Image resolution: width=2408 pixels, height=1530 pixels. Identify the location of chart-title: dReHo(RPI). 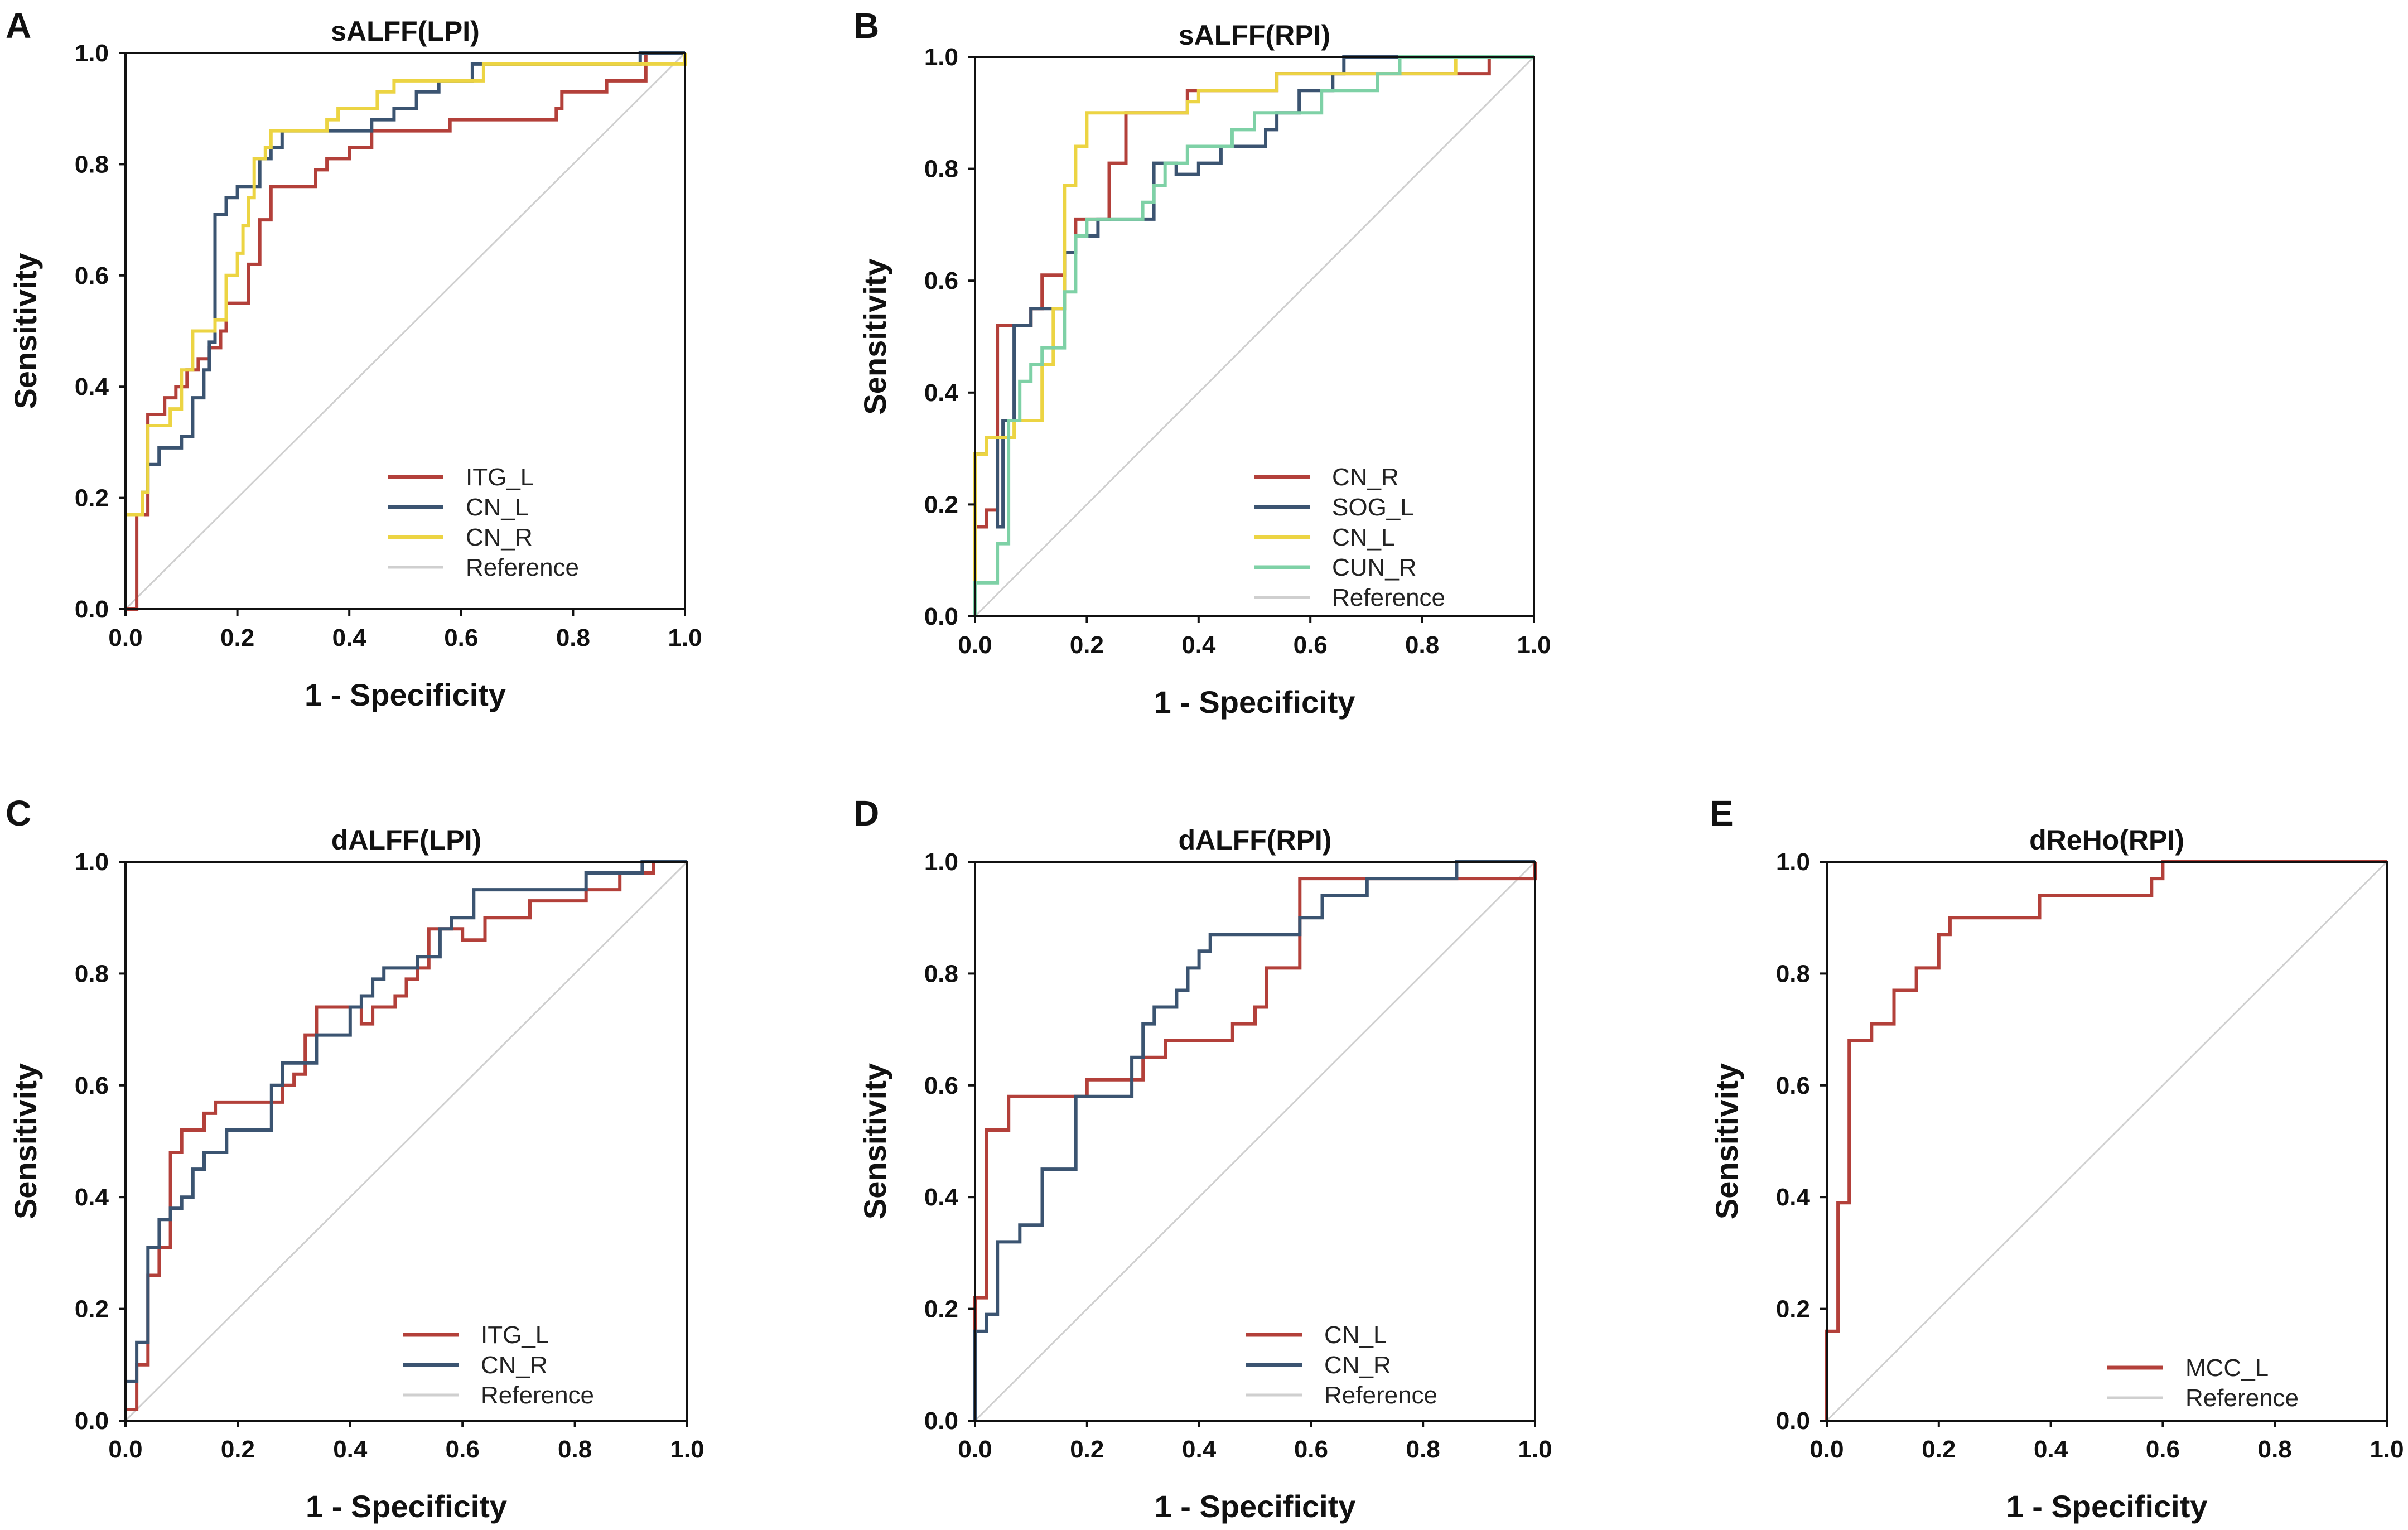
(2106, 840).